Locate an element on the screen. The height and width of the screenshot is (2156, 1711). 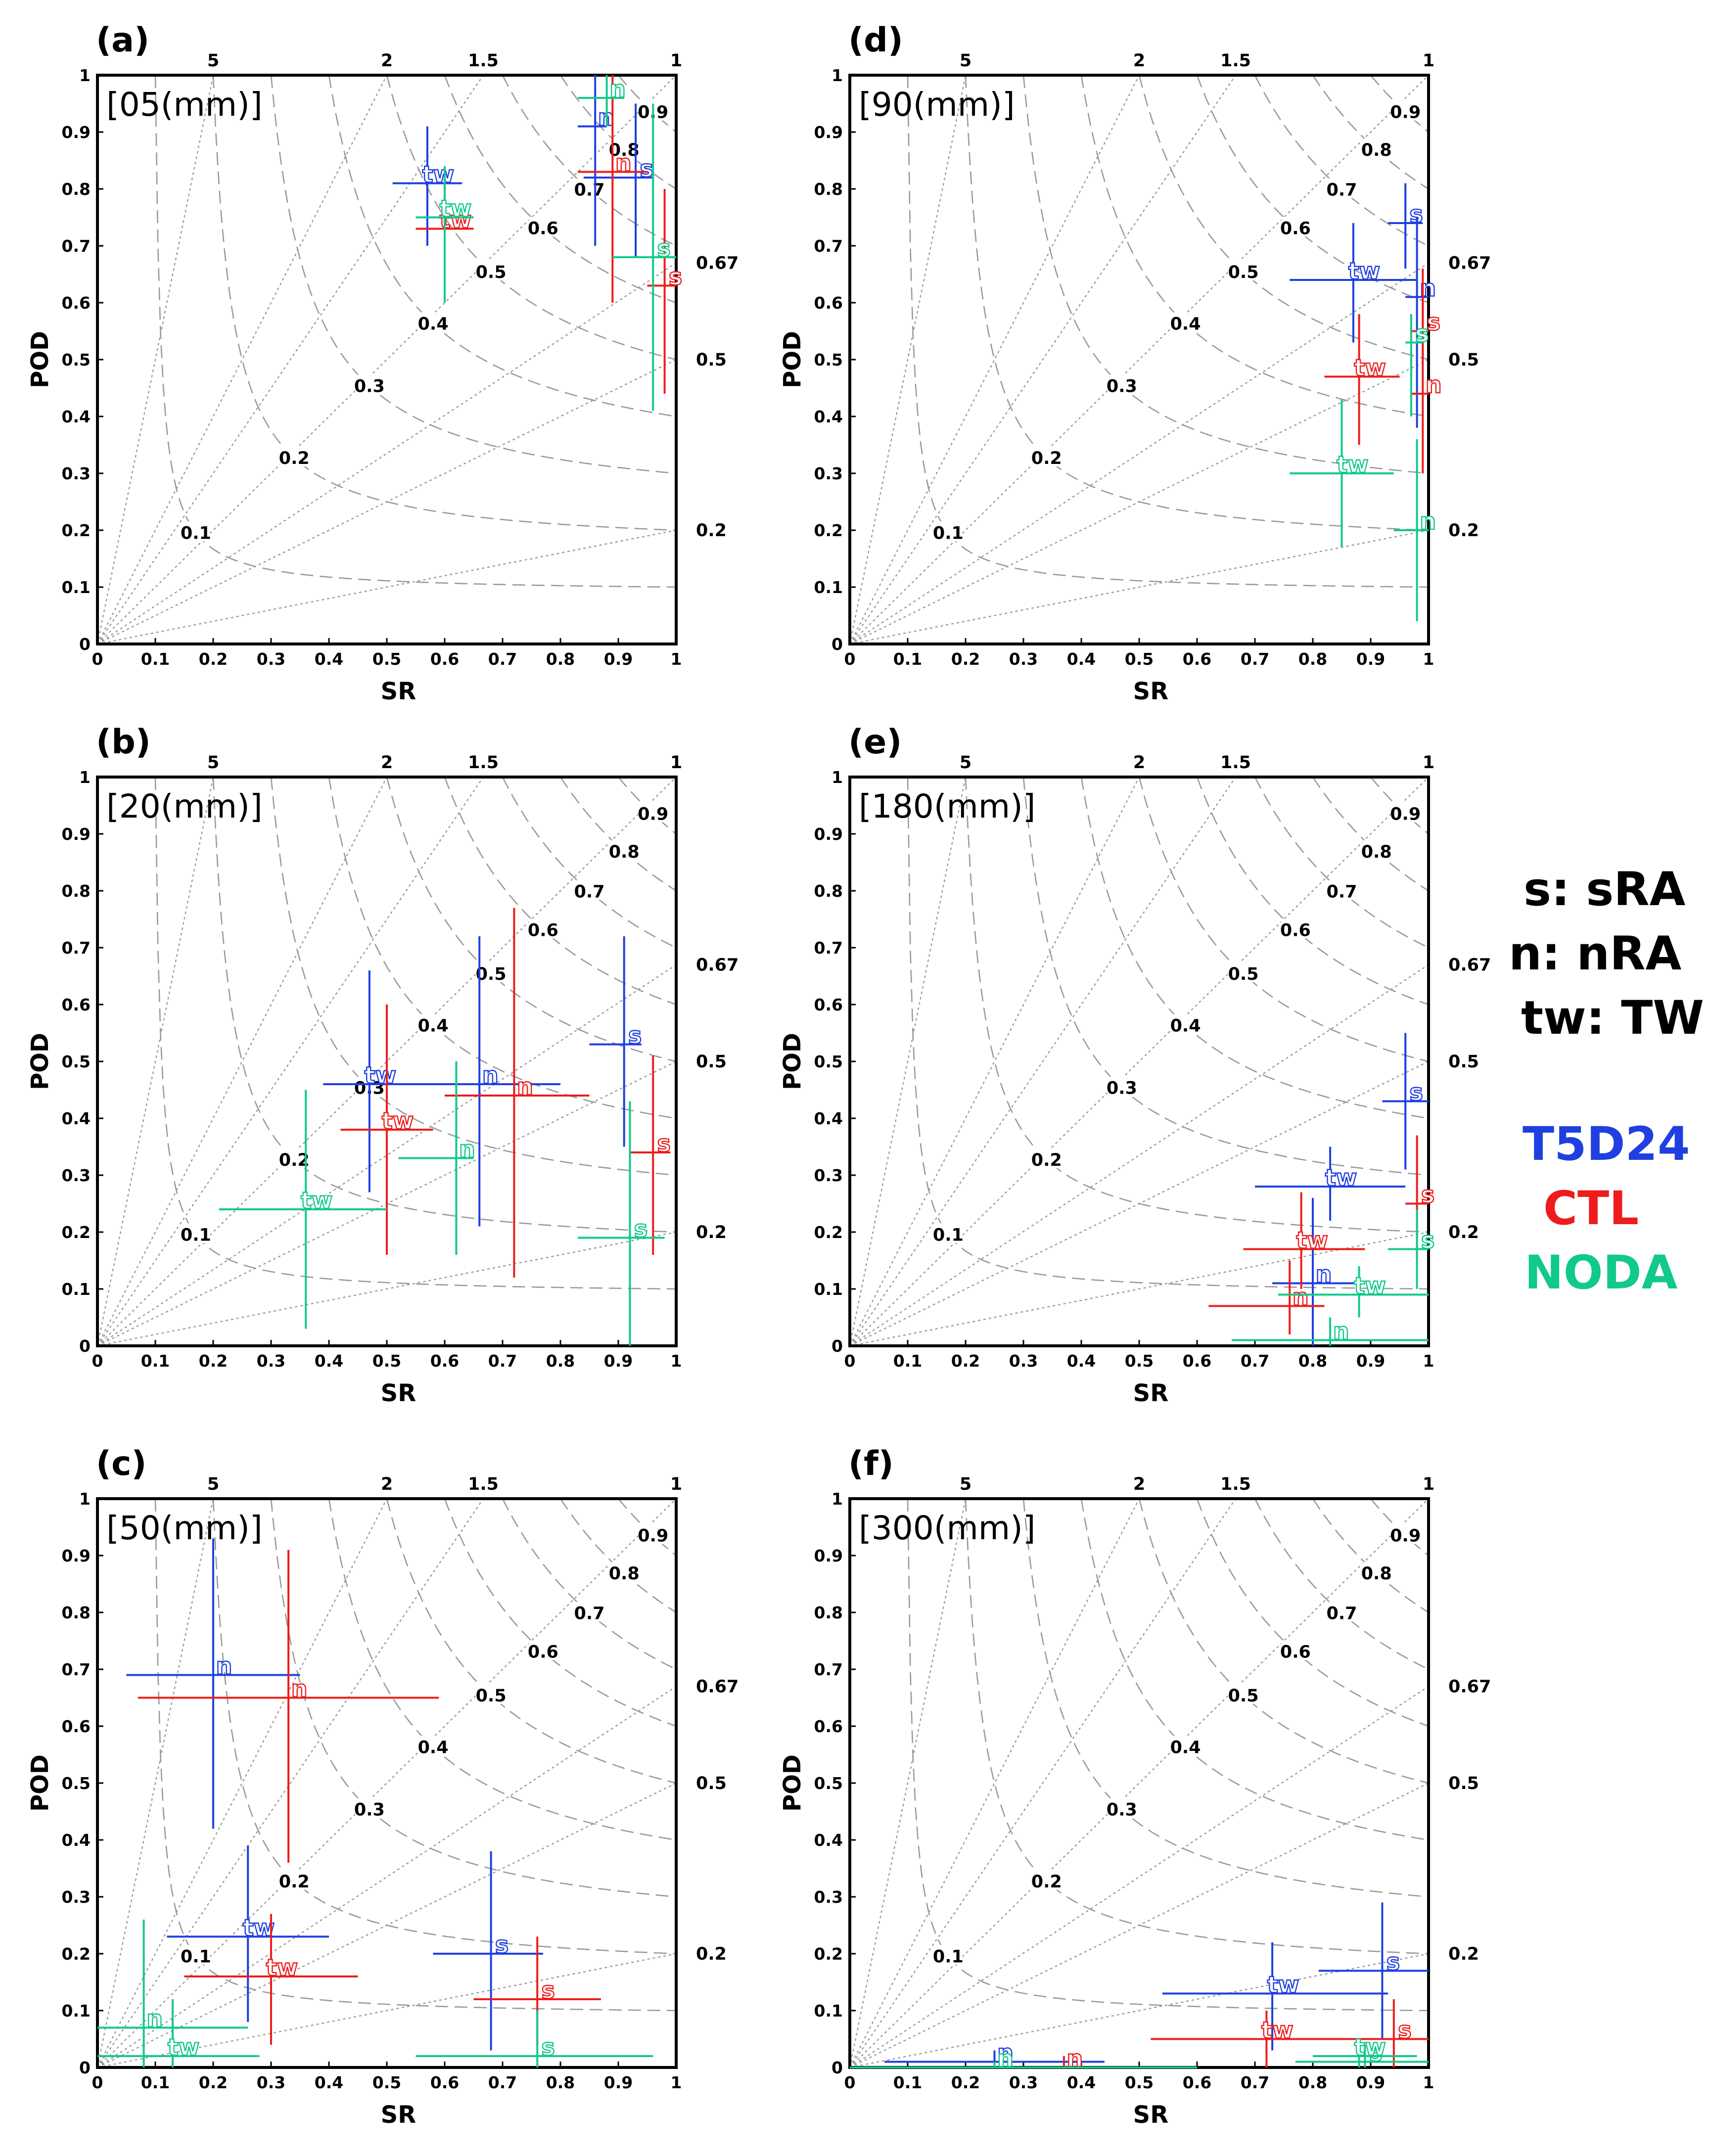
grid-lines is located at coordinates (386, 1783).